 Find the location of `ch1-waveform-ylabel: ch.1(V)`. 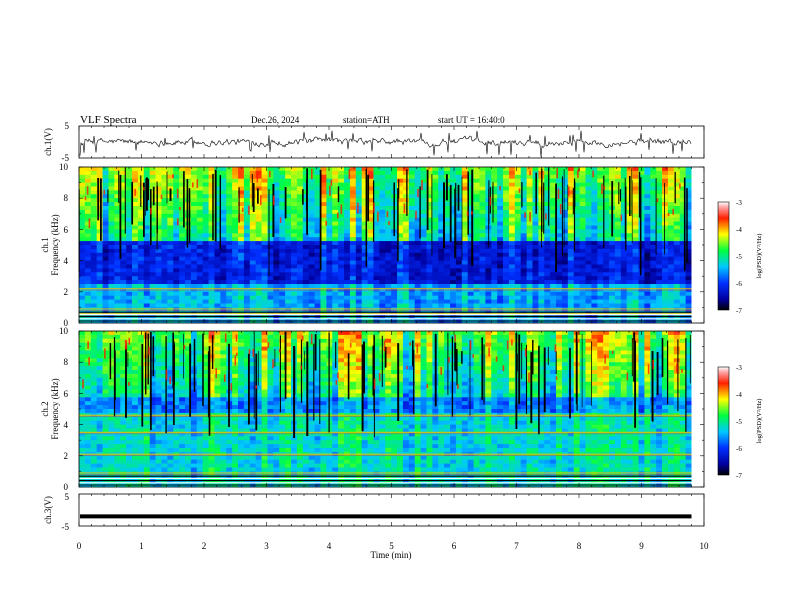

ch1-waveform-ylabel: ch.1(V) is located at coordinates (48, 142).